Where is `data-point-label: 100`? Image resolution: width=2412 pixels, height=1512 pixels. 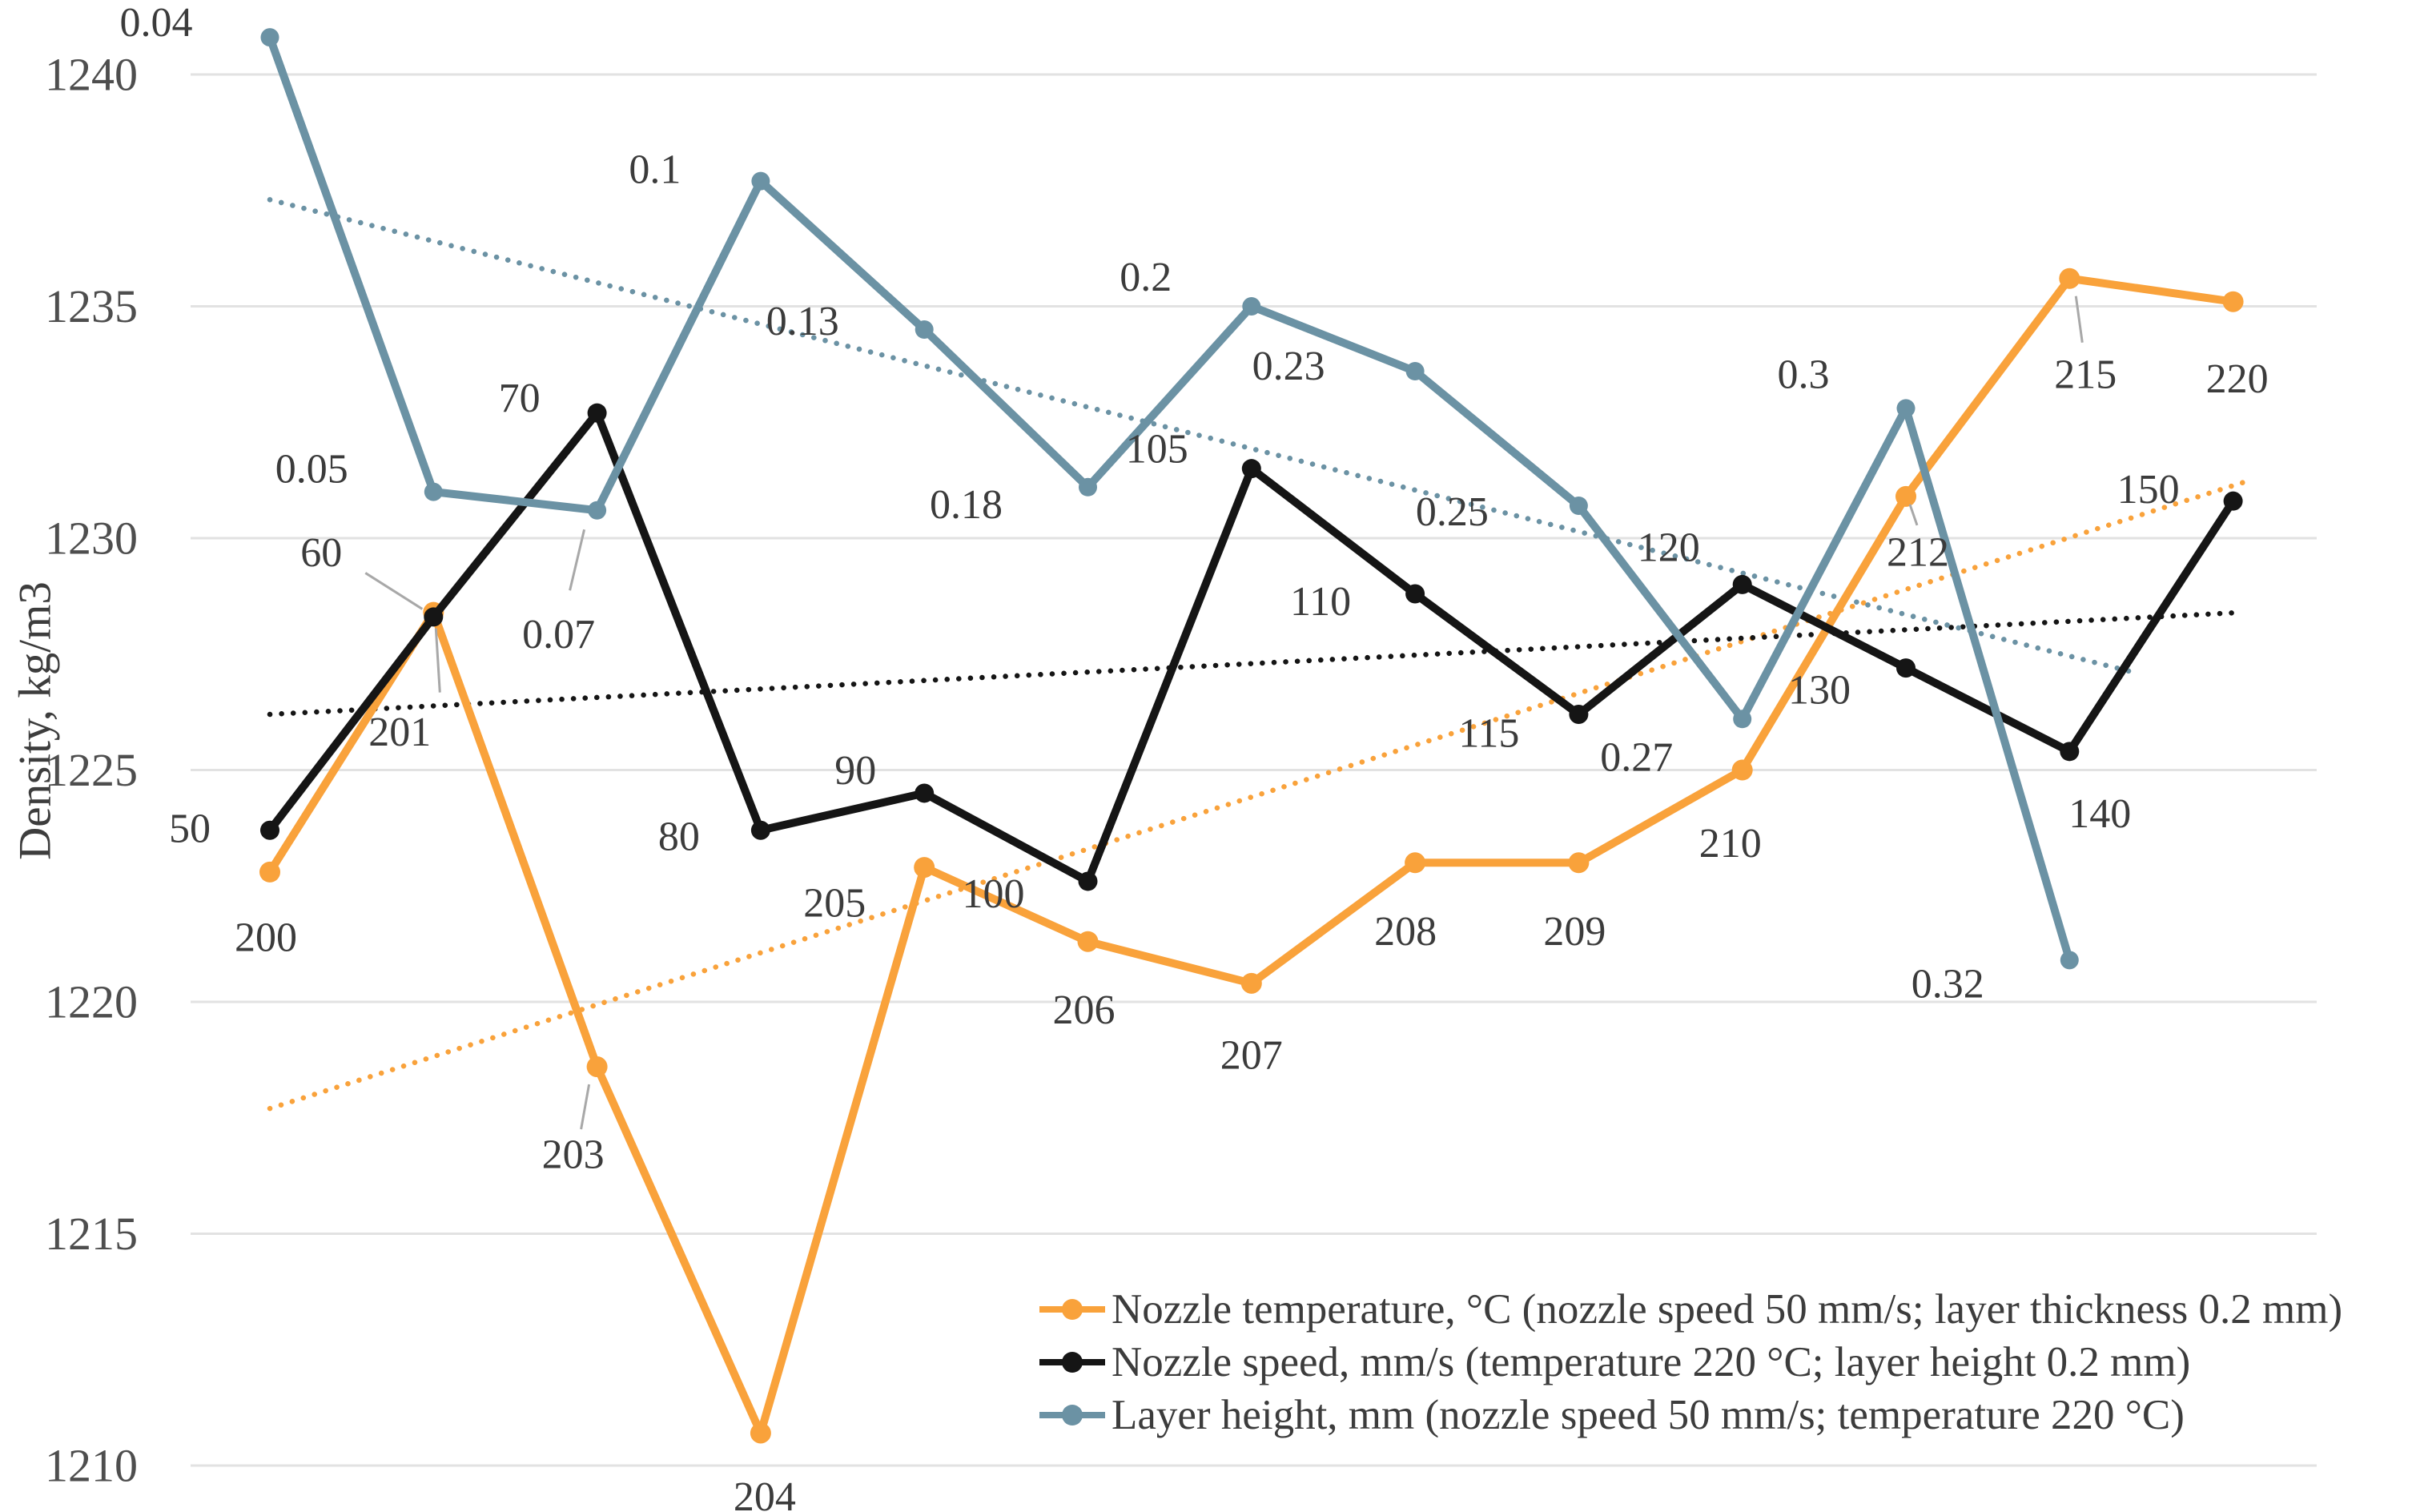
data-point-label: 100 is located at coordinates (994, 894).